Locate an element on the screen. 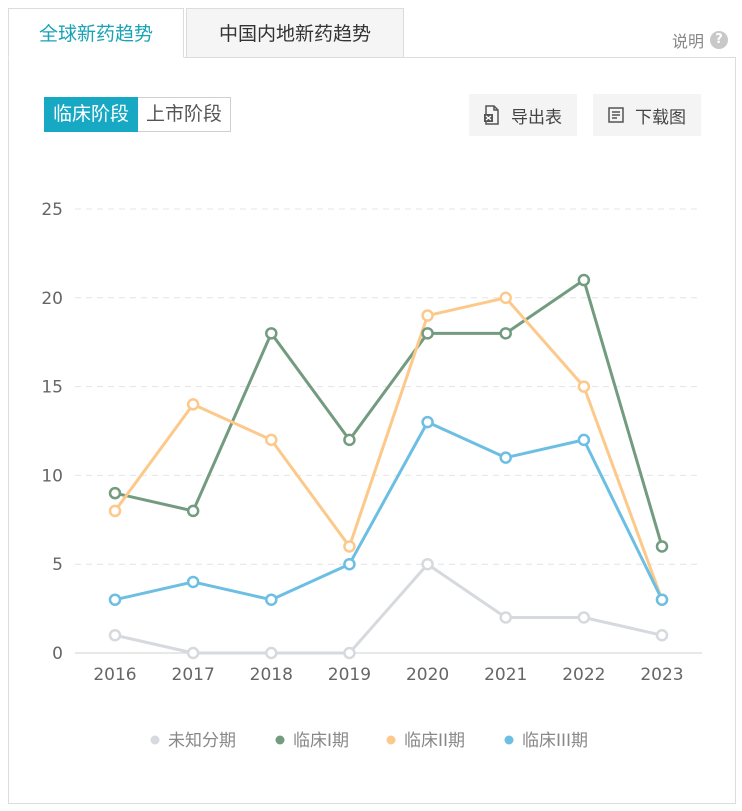 This screenshot has width=742, height=811. stage-segmented-control: 临床阶段 上市阶段 is located at coordinates (138, 114).